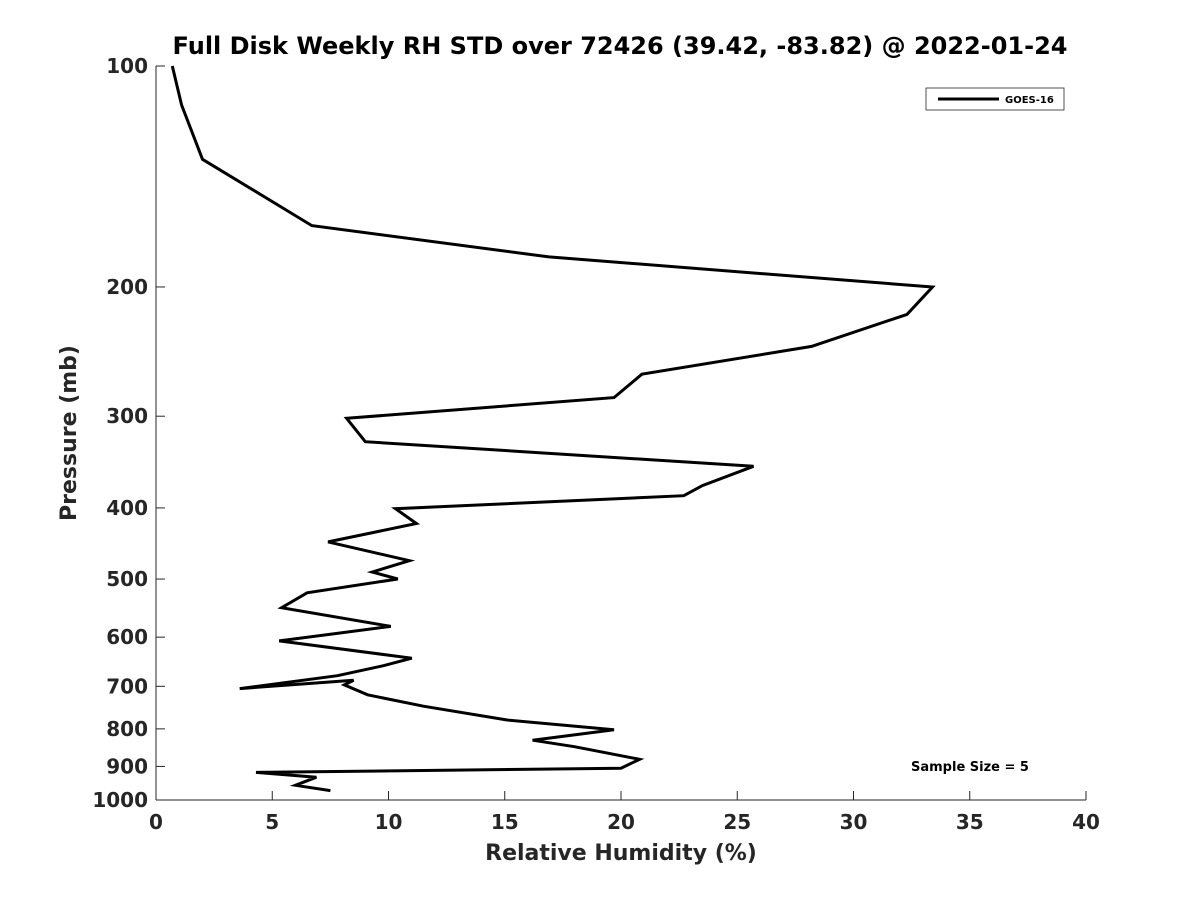 The image size is (1200, 900). Describe the element at coordinates (272, 822) in the screenshot. I see `x-tick-label: 5` at that location.